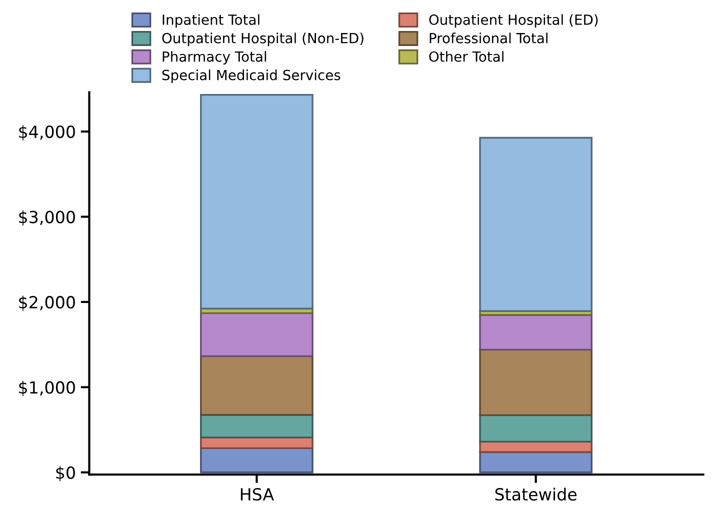 The width and height of the screenshot is (714, 513). I want to click on legend-label: Other Total, so click(466, 56).